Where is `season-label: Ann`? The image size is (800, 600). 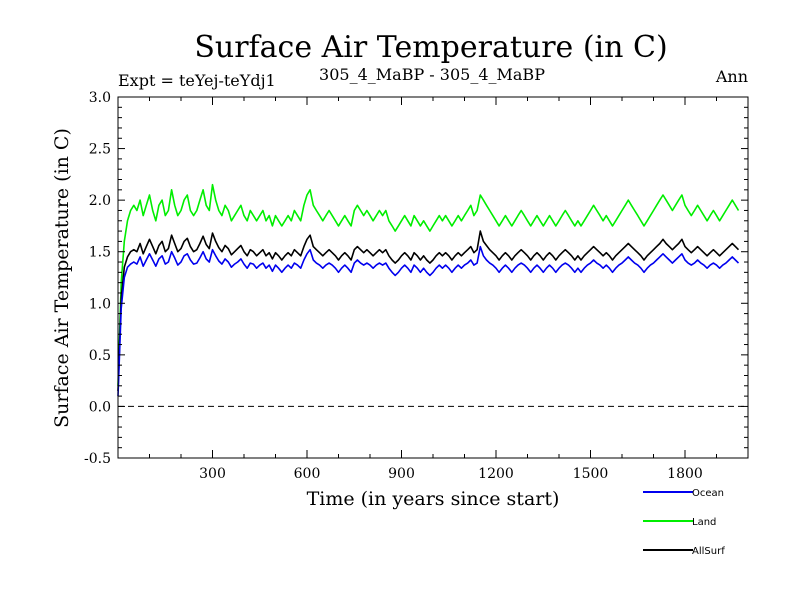 season-label: Ann is located at coordinates (731, 76).